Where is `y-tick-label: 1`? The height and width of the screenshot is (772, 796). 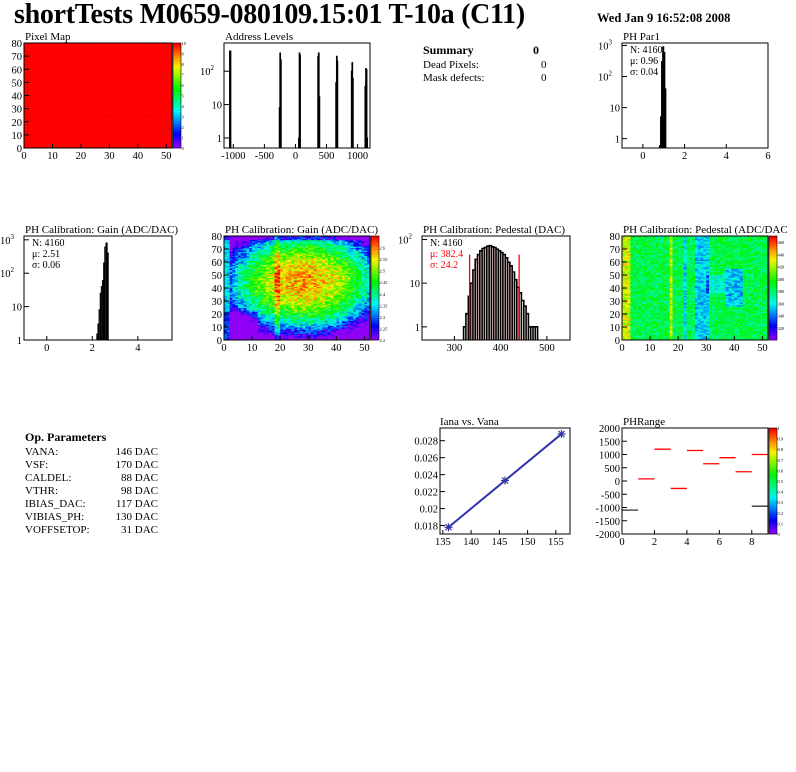
y-tick-label: 1 is located at coordinates (617, 140).